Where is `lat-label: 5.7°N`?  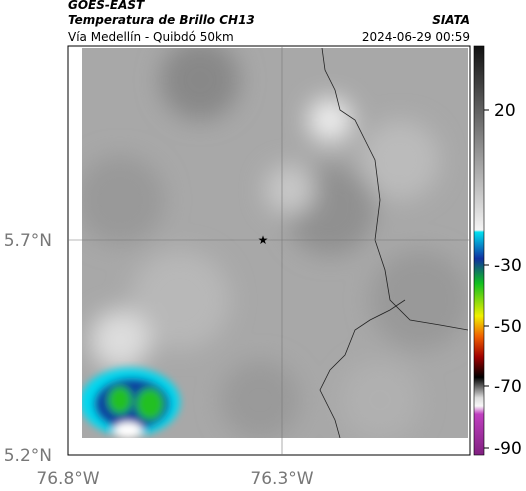
lat-label: 5.7°N is located at coordinates (28, 241).